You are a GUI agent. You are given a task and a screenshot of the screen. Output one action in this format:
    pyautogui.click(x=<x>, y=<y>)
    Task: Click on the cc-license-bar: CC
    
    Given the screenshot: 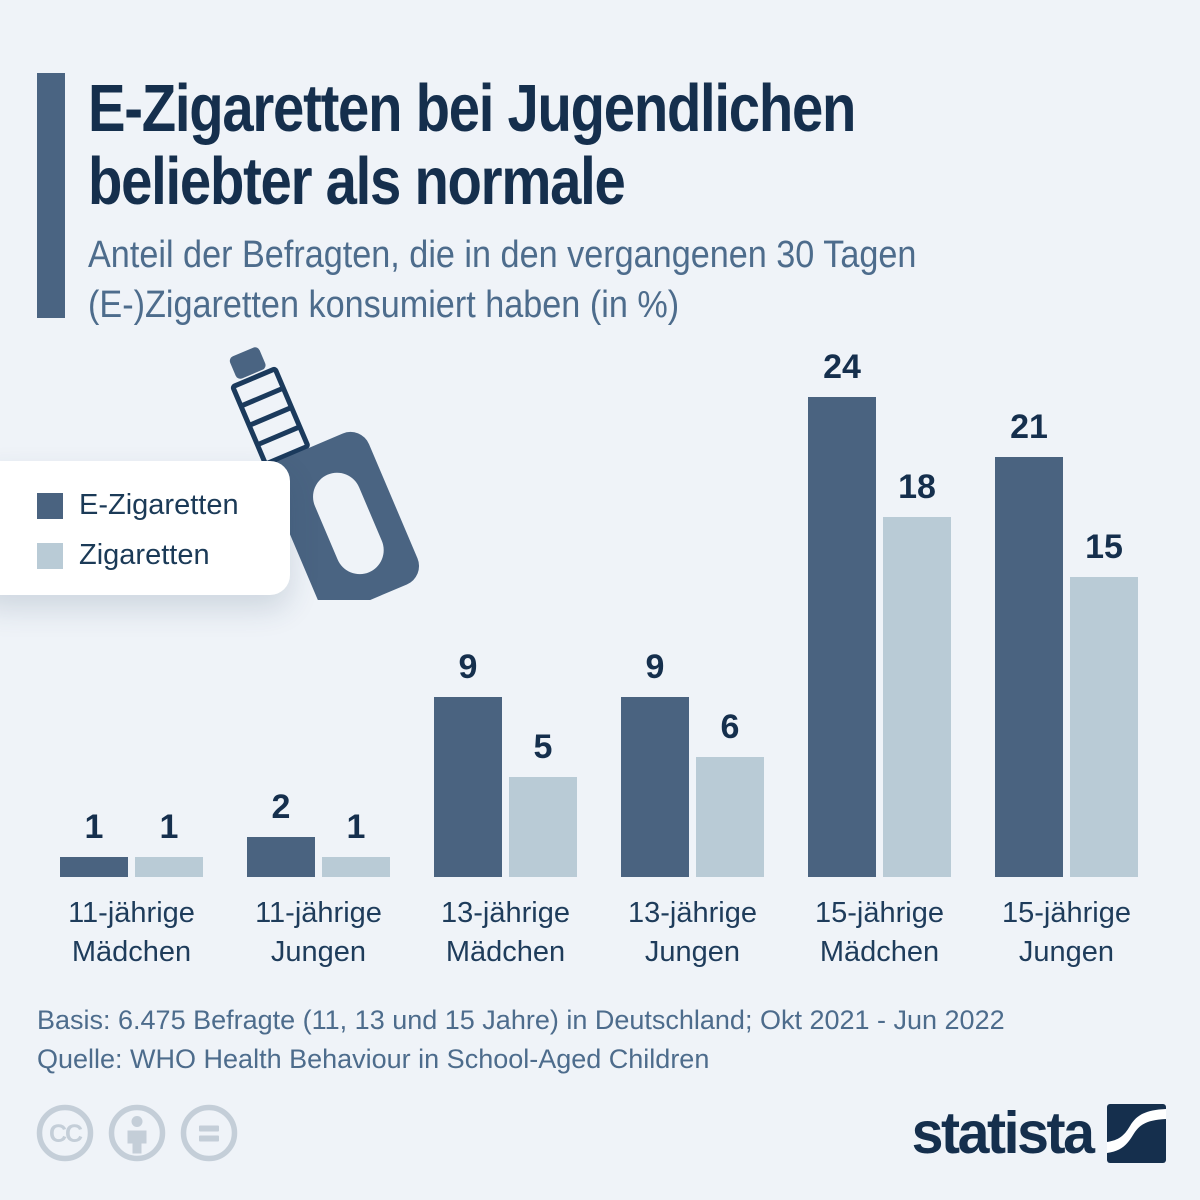 What is the action you would take?
    pyautogui.click(x=137, y=1133)
    